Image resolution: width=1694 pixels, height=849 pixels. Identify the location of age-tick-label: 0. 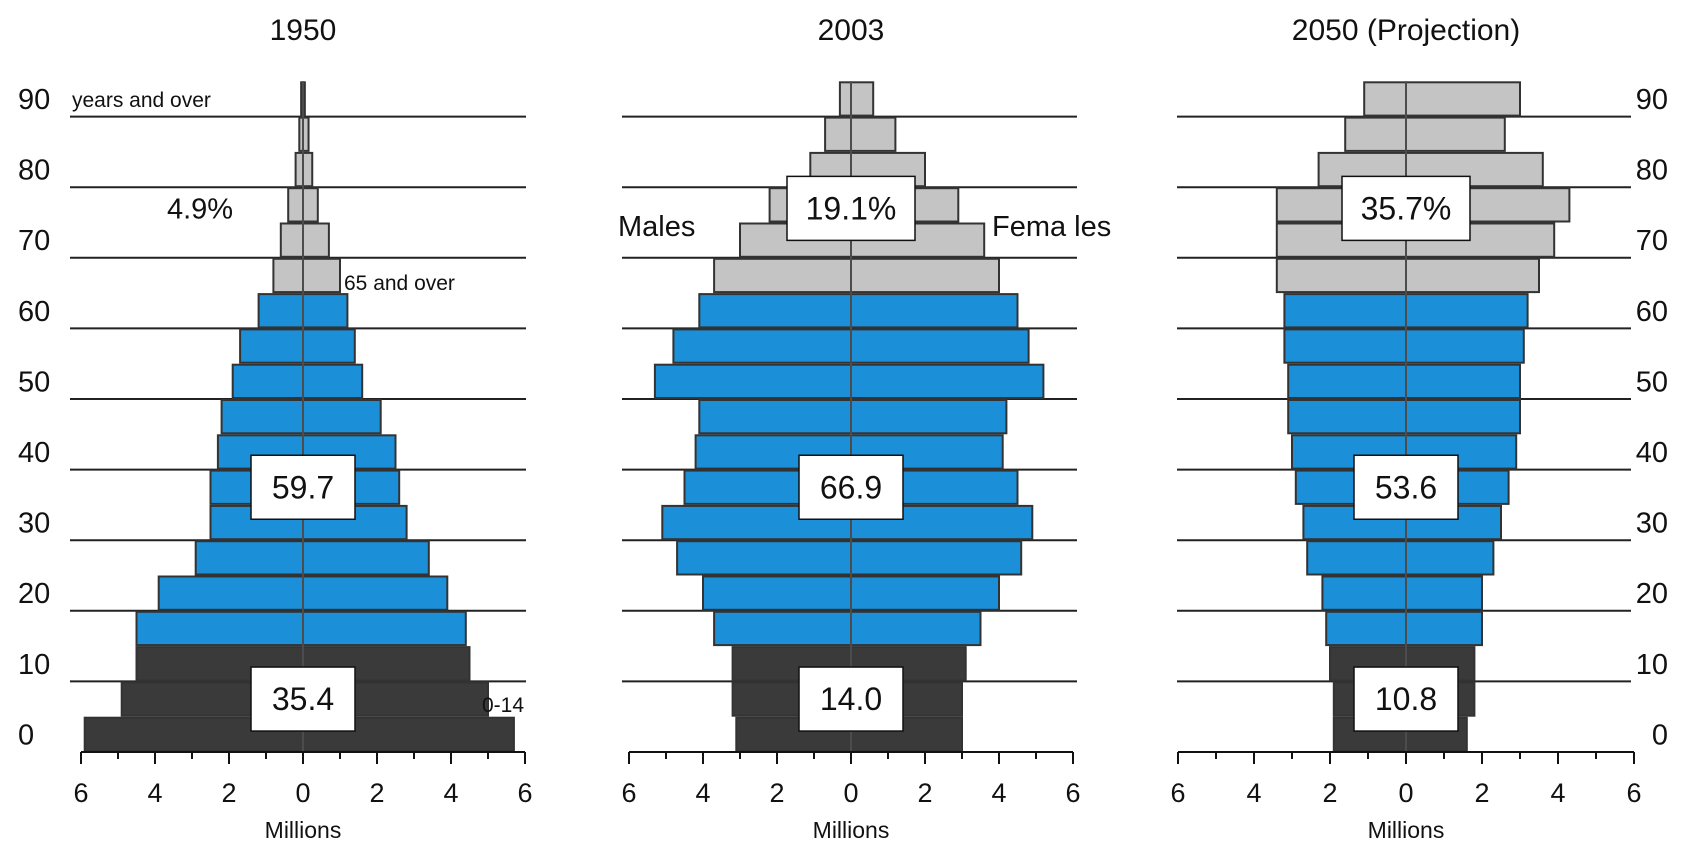
(1660, 735).